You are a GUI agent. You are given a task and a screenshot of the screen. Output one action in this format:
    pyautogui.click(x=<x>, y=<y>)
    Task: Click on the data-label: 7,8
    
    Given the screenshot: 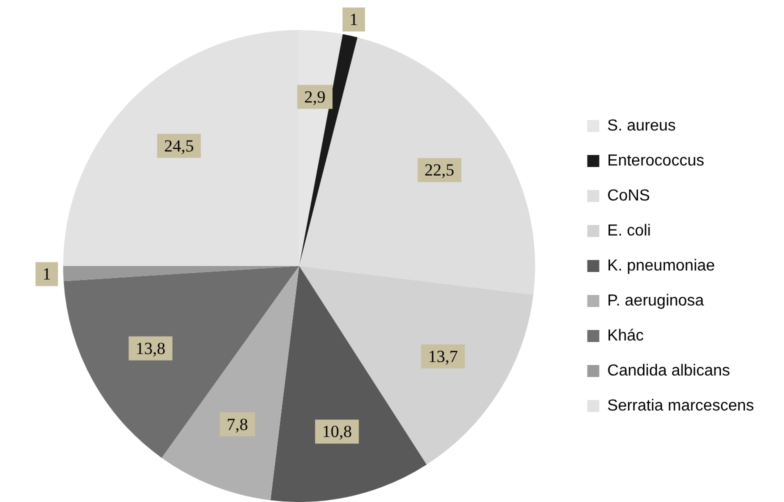 What is the action you would take?
    pyautogui.click(x=237, y=424)
    